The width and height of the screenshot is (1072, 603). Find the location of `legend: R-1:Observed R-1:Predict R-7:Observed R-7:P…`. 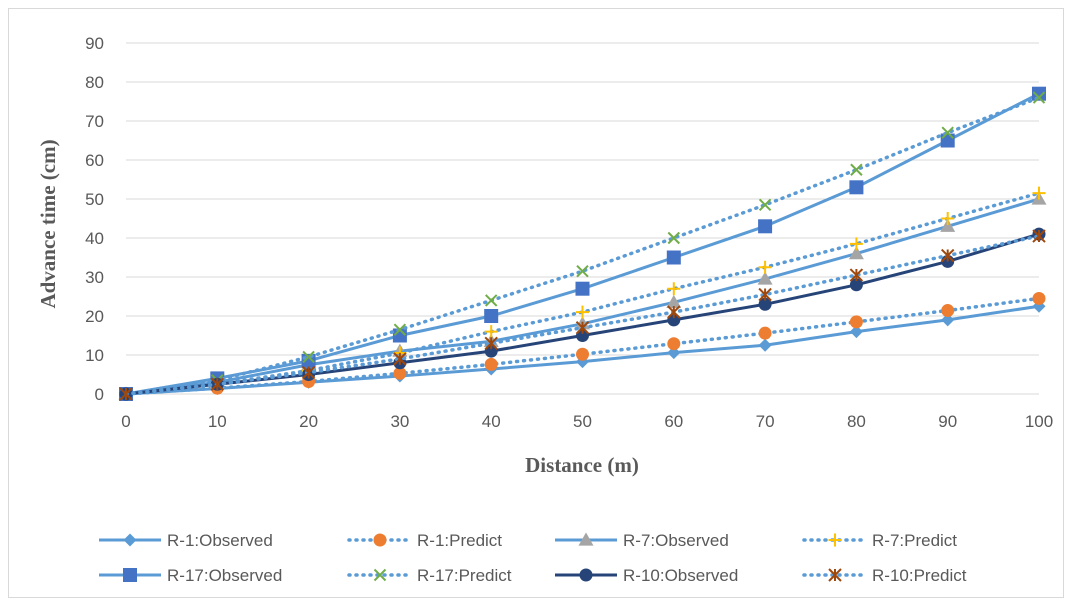

legend: R-1:Observed R-1:Predict R-7:Observed R-7:P… is located at coordinates (533, 558).